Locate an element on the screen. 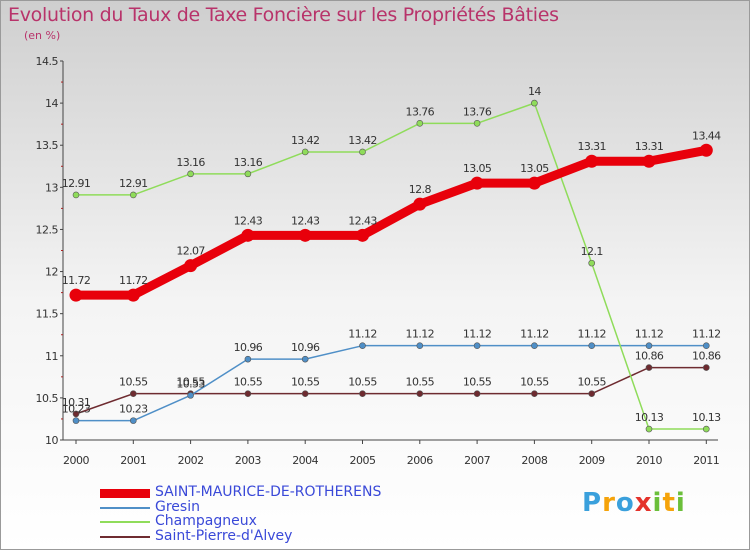 The image size is (750, 550). legend-label: Champagneux is located at coordinates (206, 521).